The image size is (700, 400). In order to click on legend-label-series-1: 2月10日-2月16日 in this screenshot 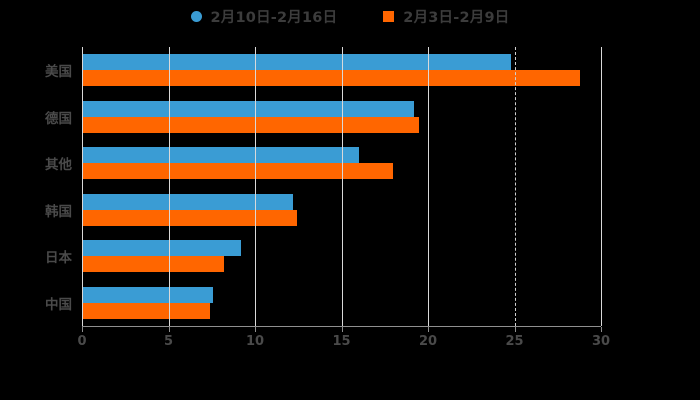, I will do `click(274, 18)`.